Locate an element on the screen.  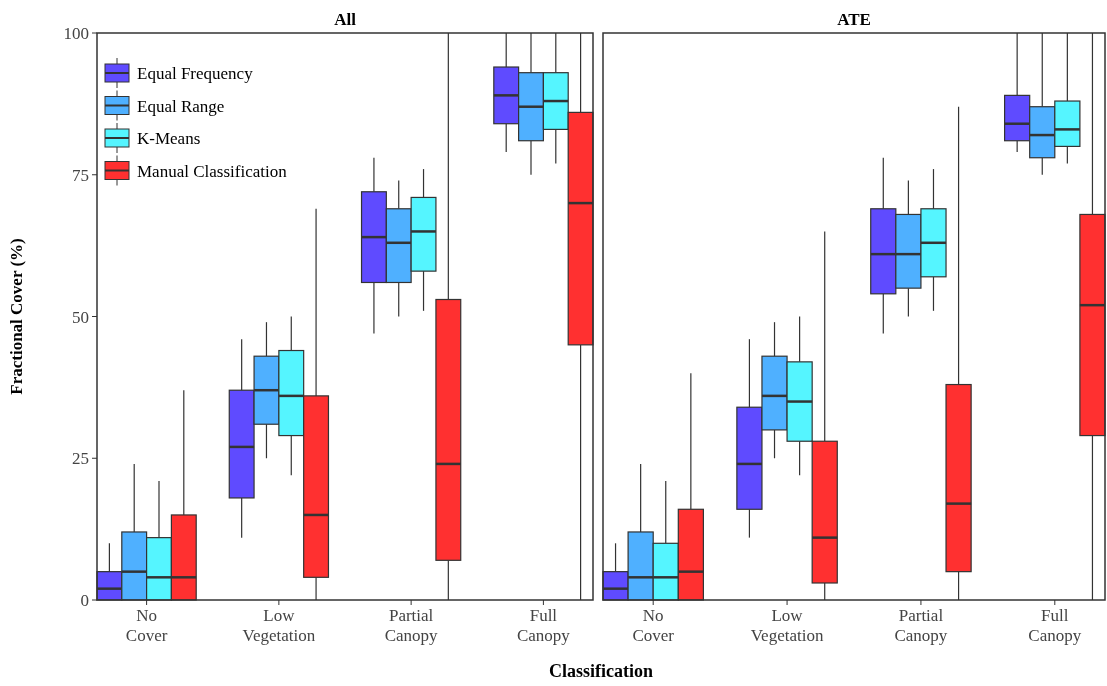
chart-title: All is located at coordinates (345, 19).